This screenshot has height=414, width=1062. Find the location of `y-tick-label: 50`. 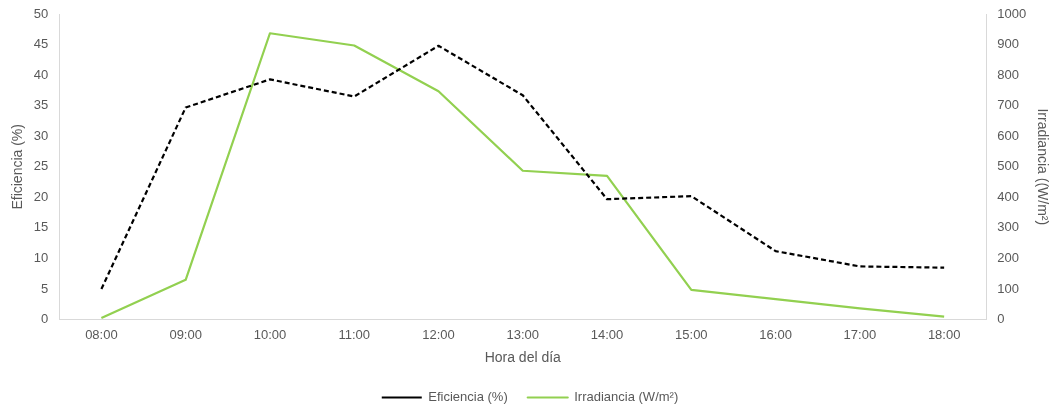

y-tick-label: 50 is located at coordinates (41, 13).